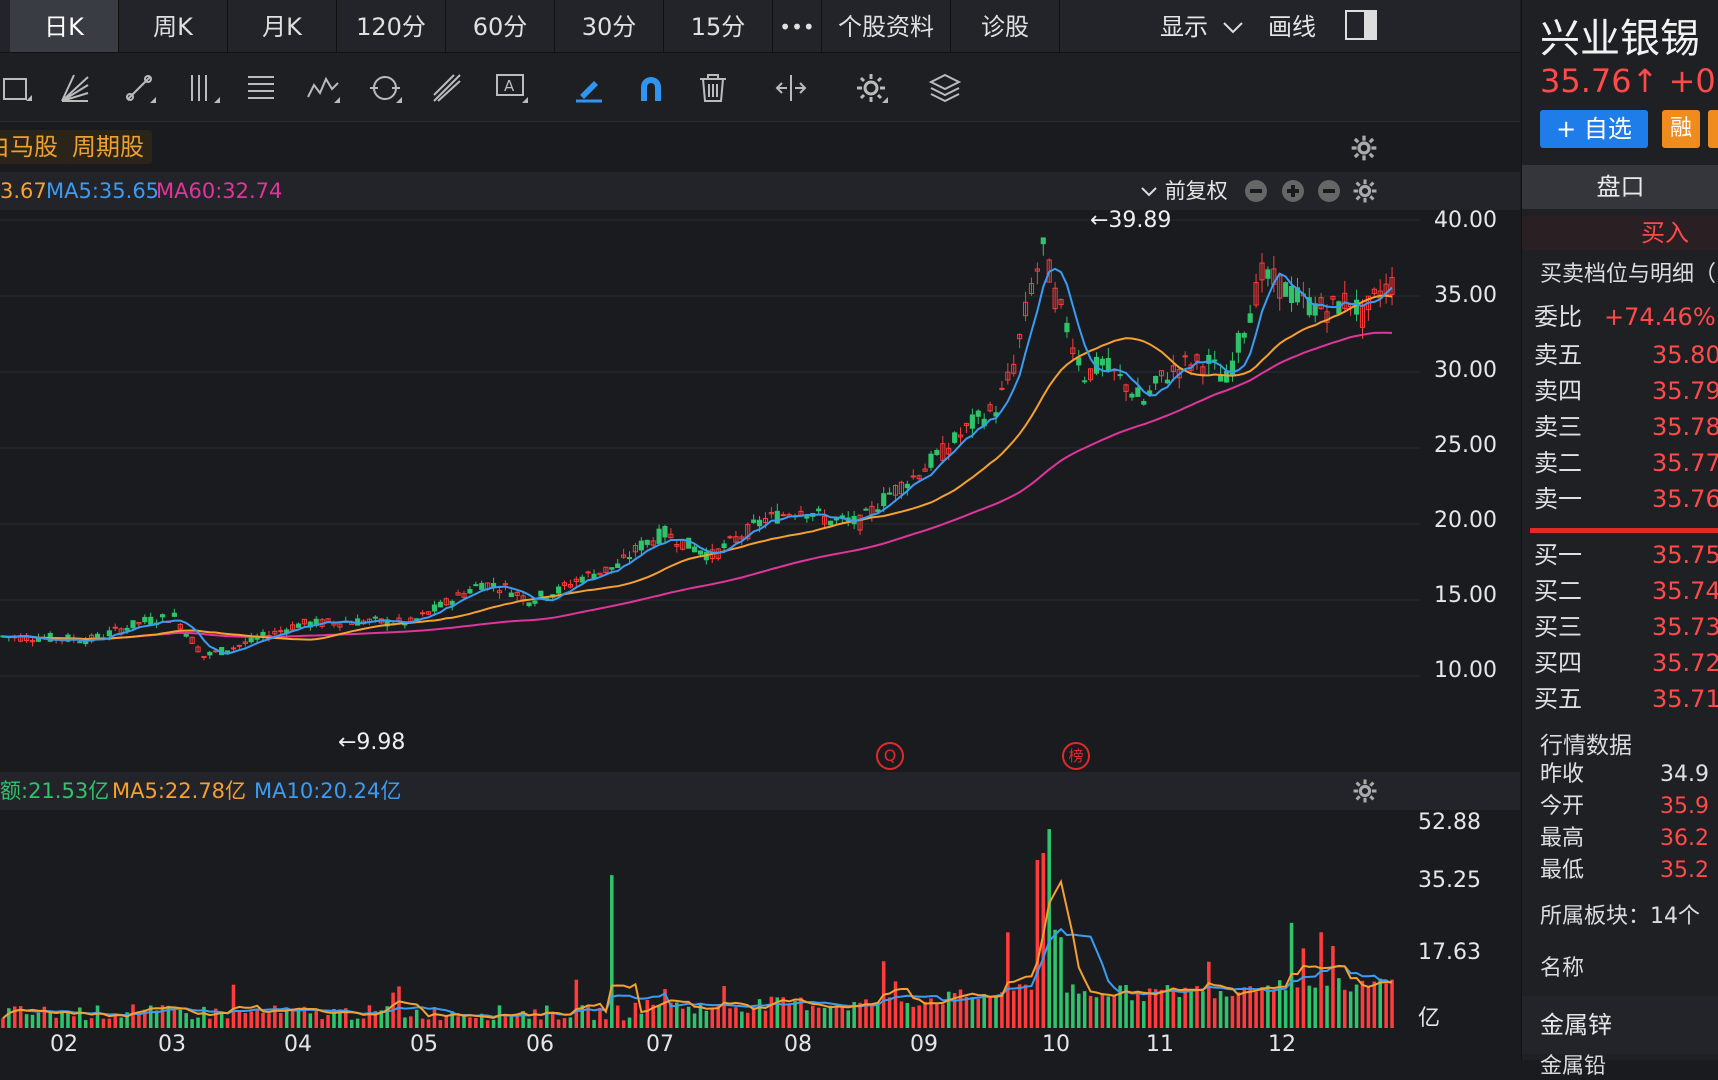  What do you see at coordinates (1365, 191) in the screenshot?
I see `chart-settings-gear-icon` at bounding box center [1365, 191].